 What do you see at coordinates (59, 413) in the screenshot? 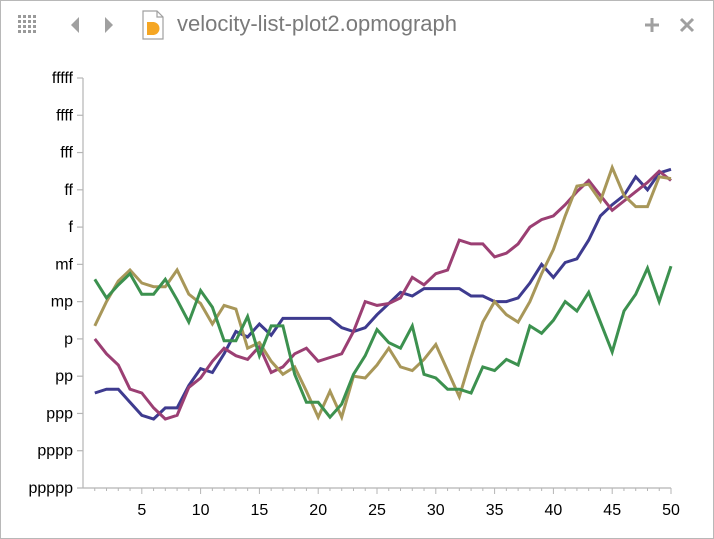
I see `y-tick-label: ppp` at bounding box center [59, 413].